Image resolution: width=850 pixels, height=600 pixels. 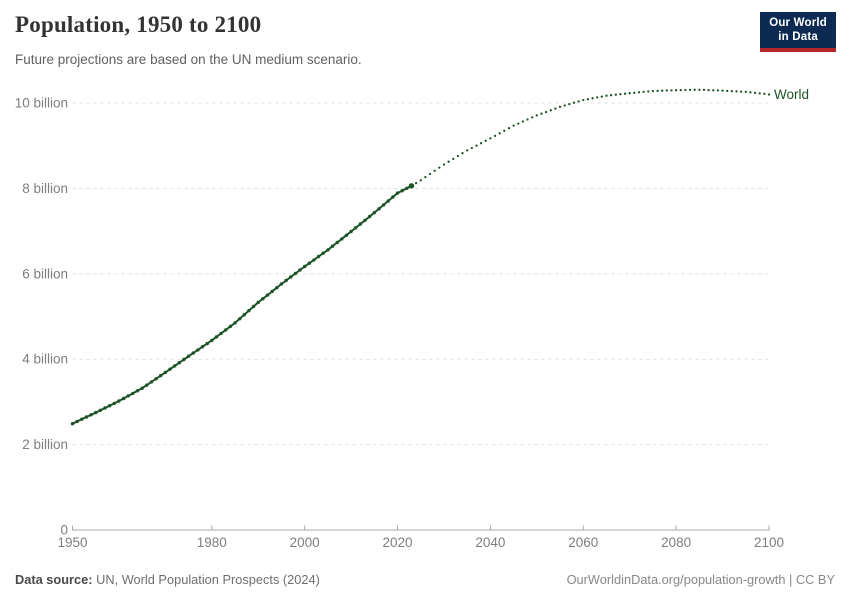 What do you see at coordinates (54, 579) in the screenshot?
I see `data-source-label: Data source:` at bounding box center [54, 579].